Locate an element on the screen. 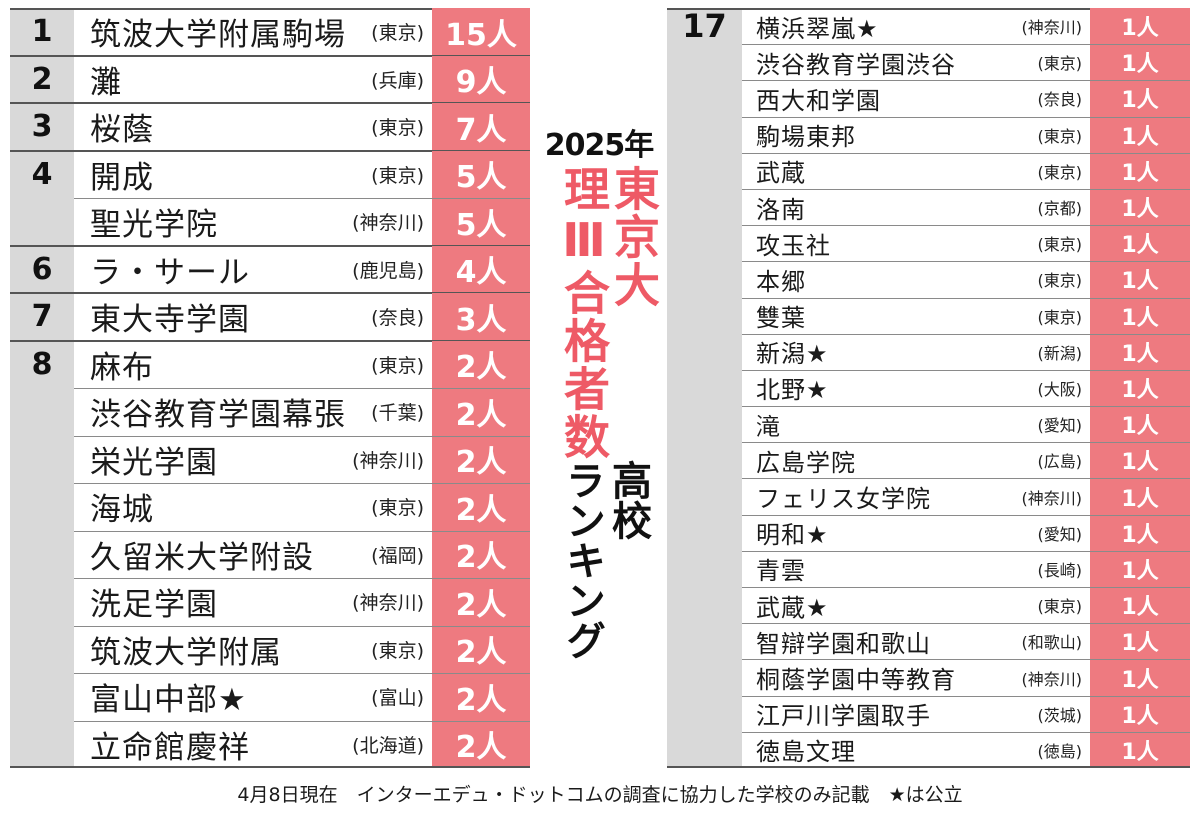  school-name: 本郷 is located at coordinates (781, 281).